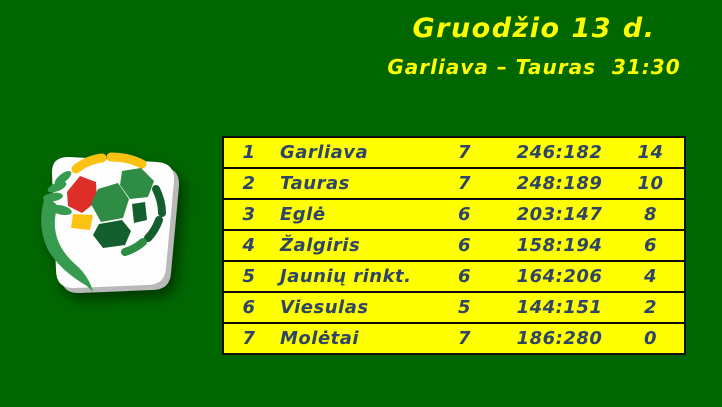 The width and height of the screenshot is (722, 407). Describe the element at coordinates (534, 28) in the screenshot. I see `slide-title: Gruodžio 13 d.` at that location.